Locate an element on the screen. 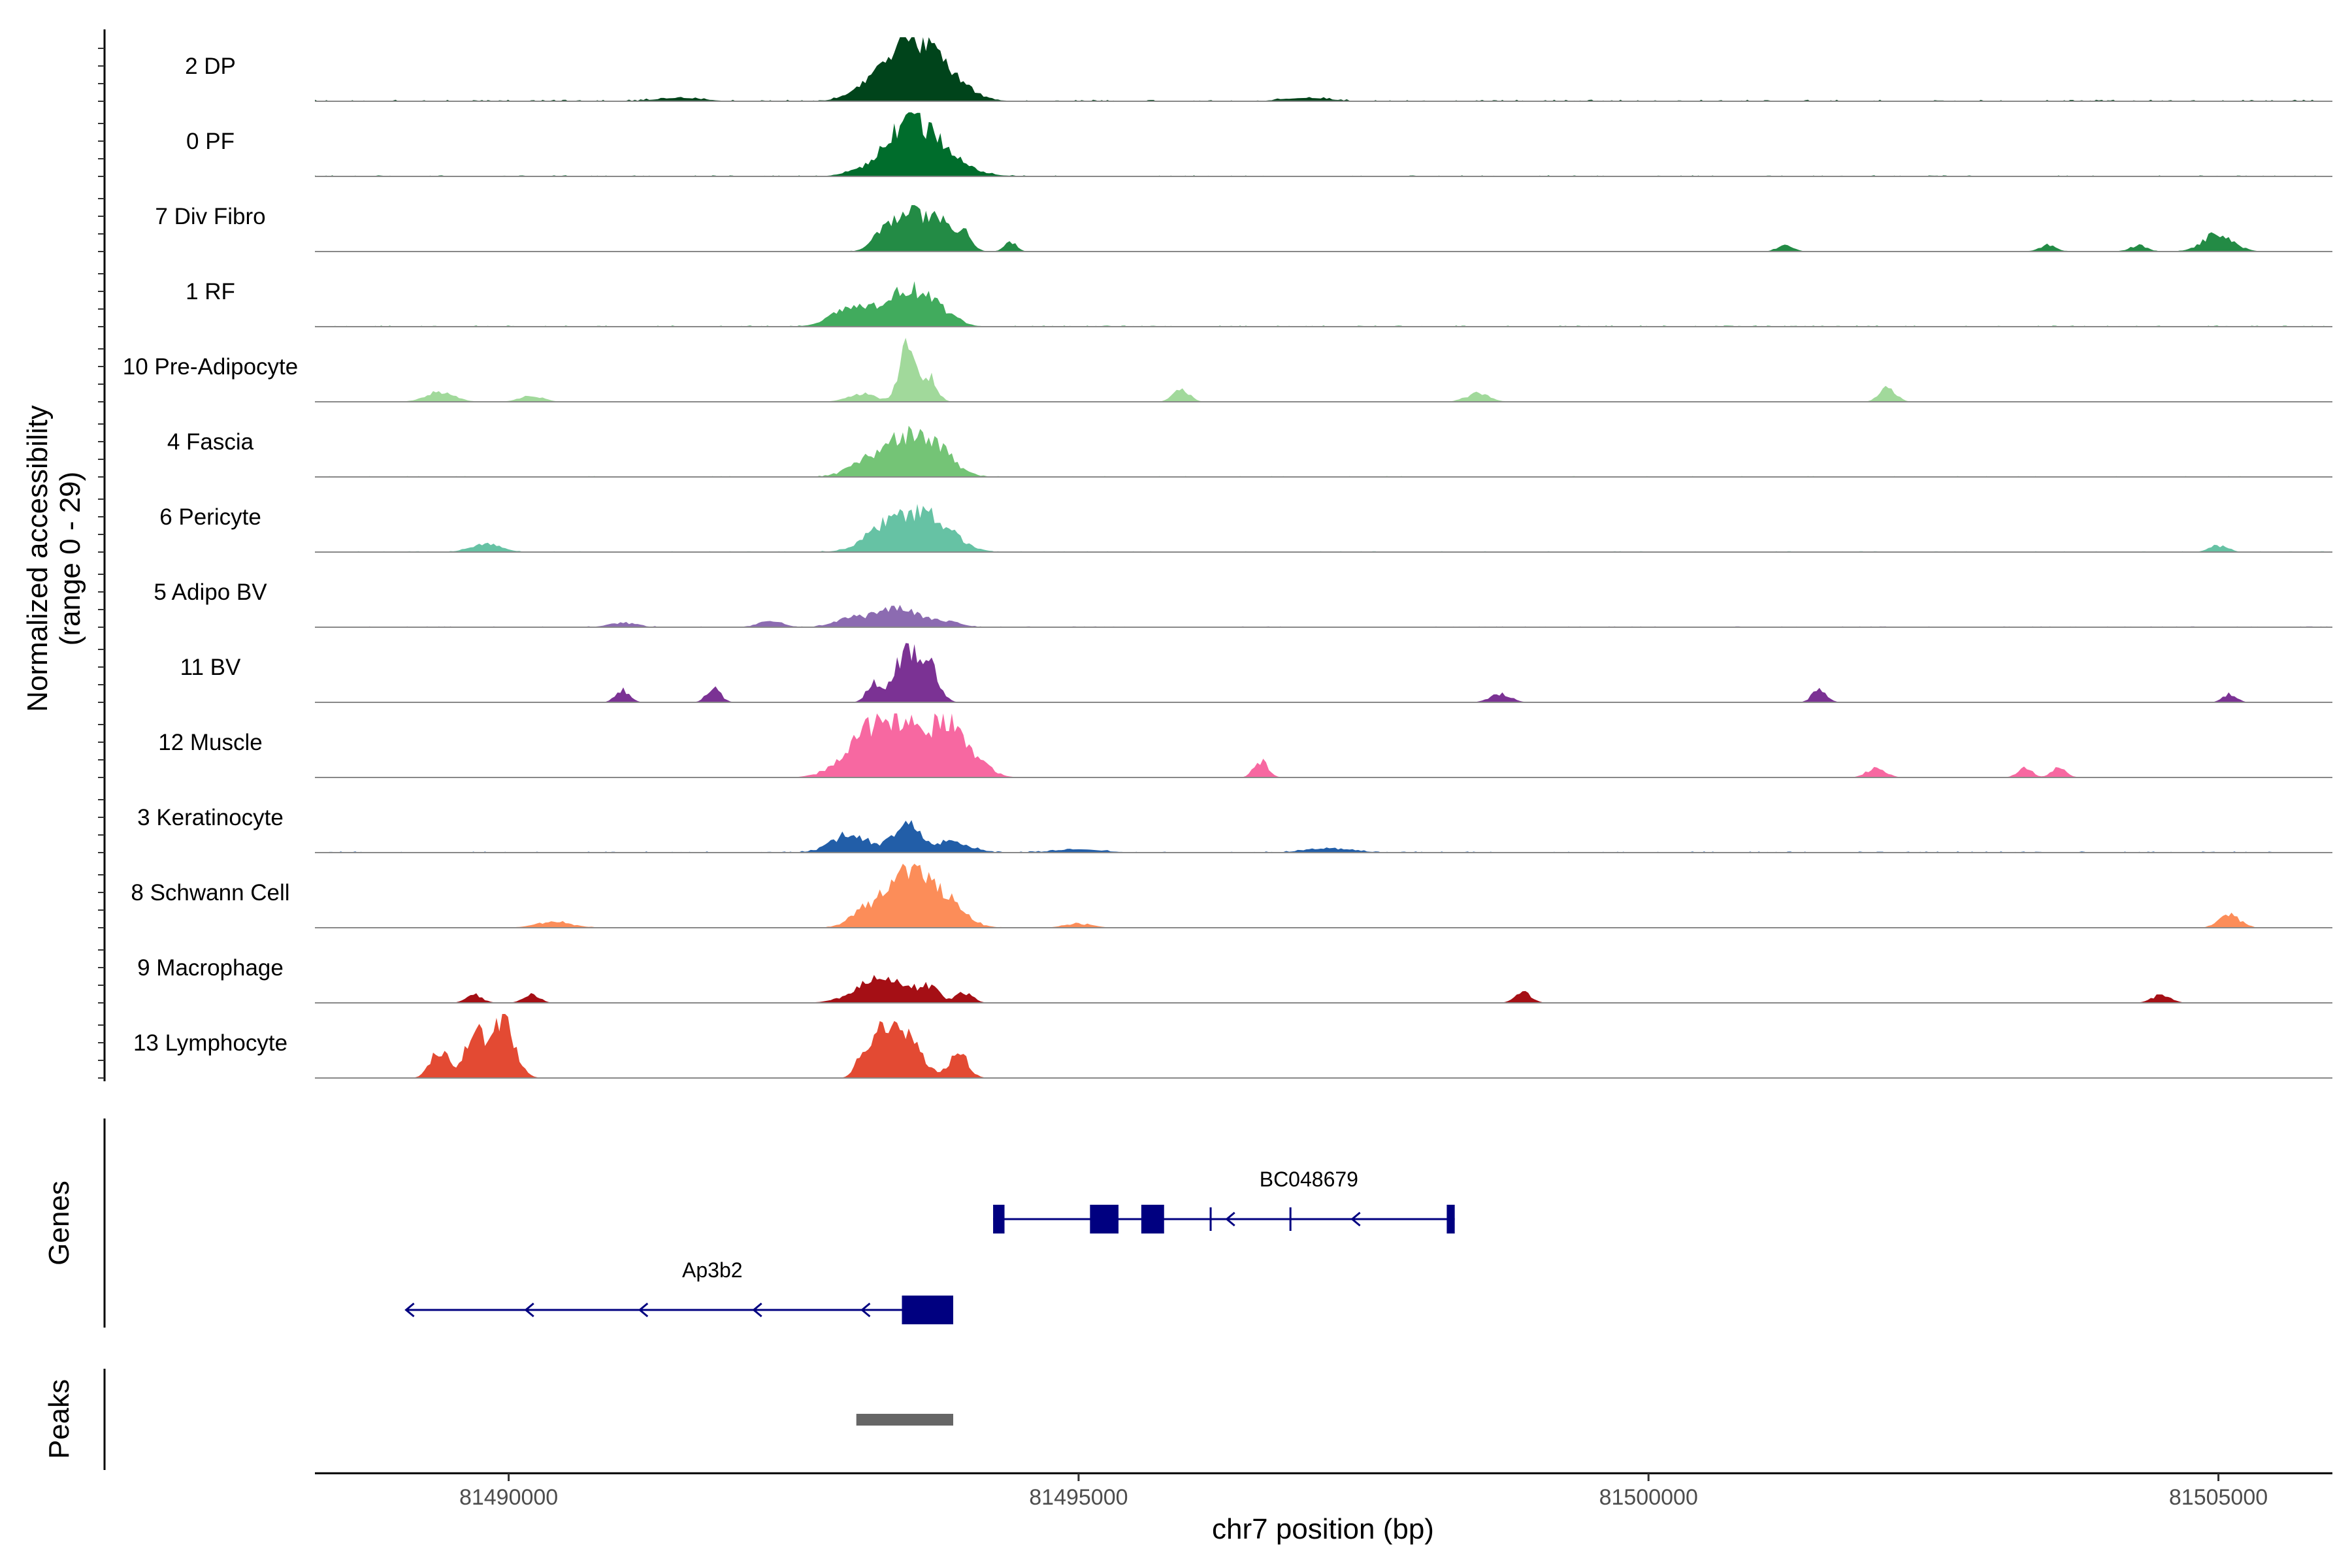  track-label: 4 Fascia is located at coordinates (210, 442).